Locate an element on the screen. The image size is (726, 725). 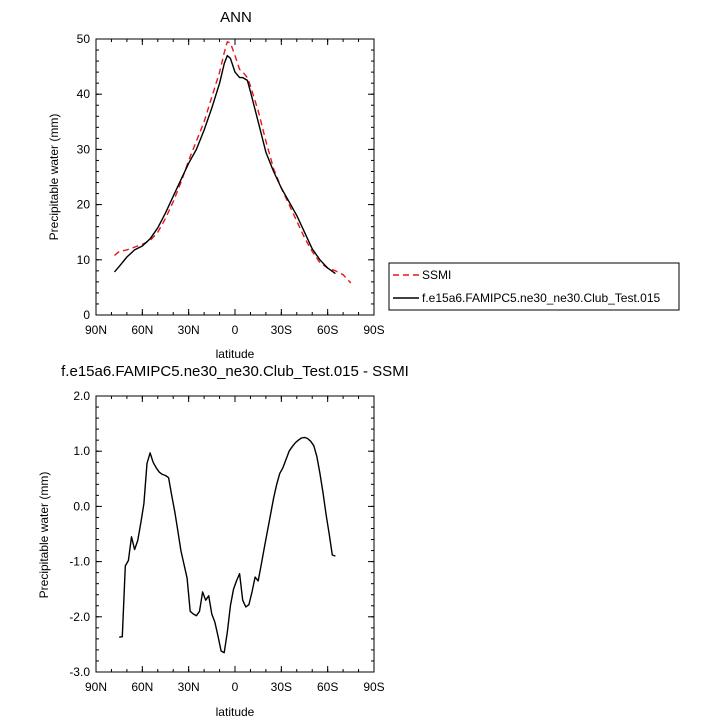
bottom-x-axis-label: latitude is located at coordinates (235, 712).